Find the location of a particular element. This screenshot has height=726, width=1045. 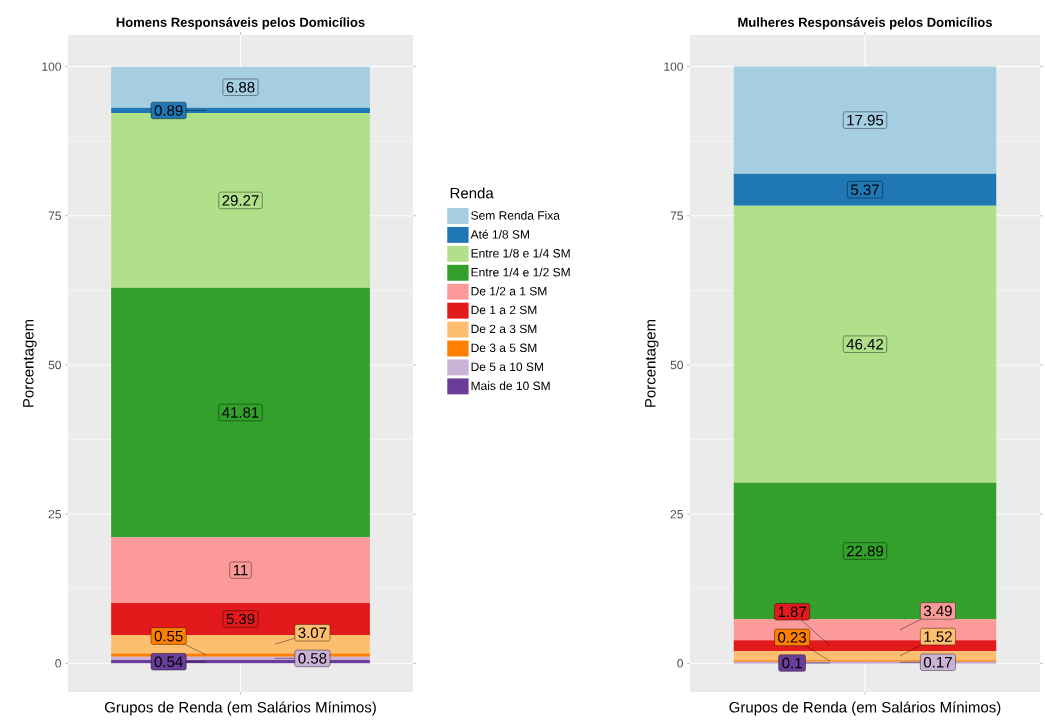

data-label: 0.1 is located at coordinates (792, 663).